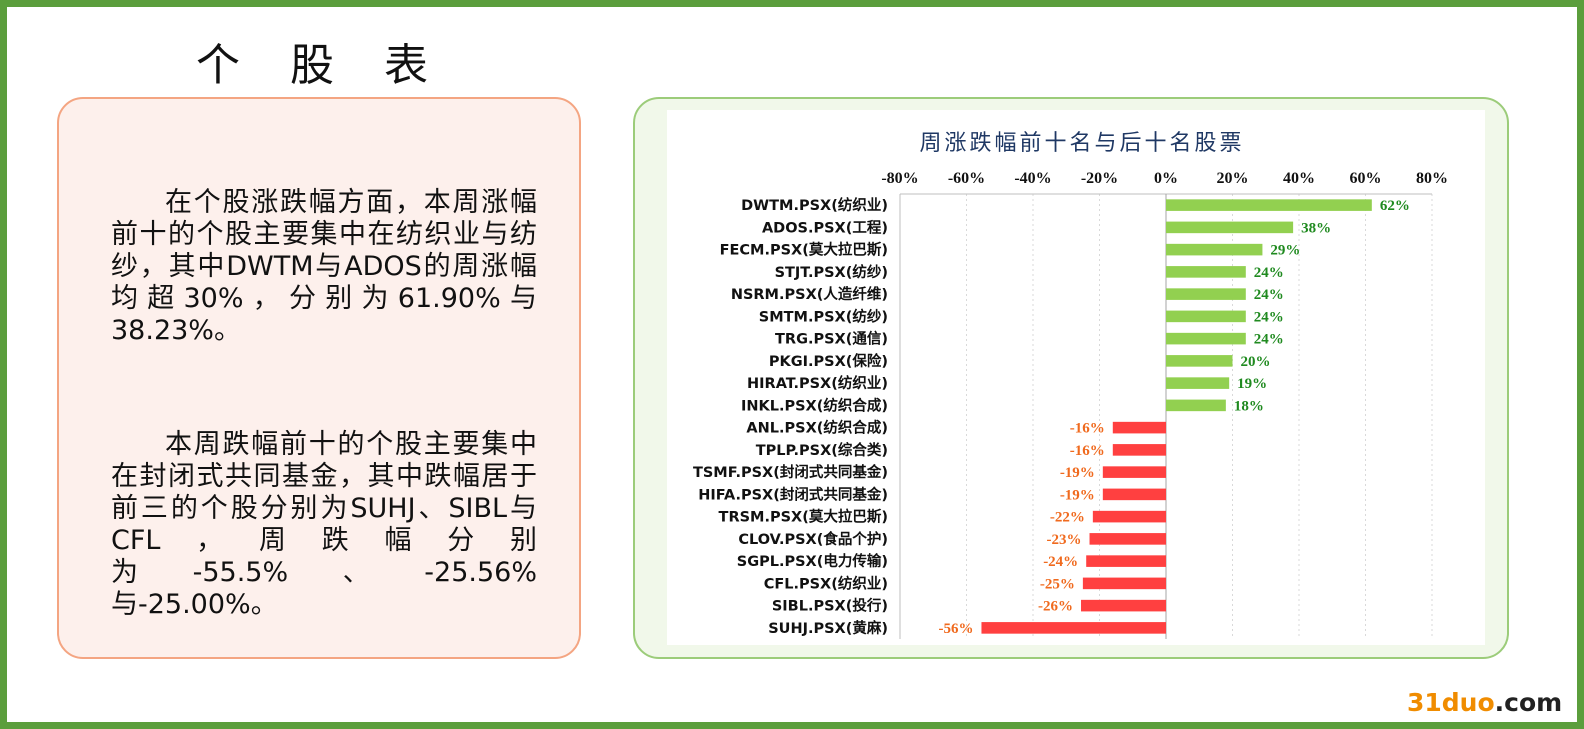  Describe the element at coordinates (804, 250) in the screenshot. I see `category-label: FECM.PSX(莫大拉巴斯)` at that location.